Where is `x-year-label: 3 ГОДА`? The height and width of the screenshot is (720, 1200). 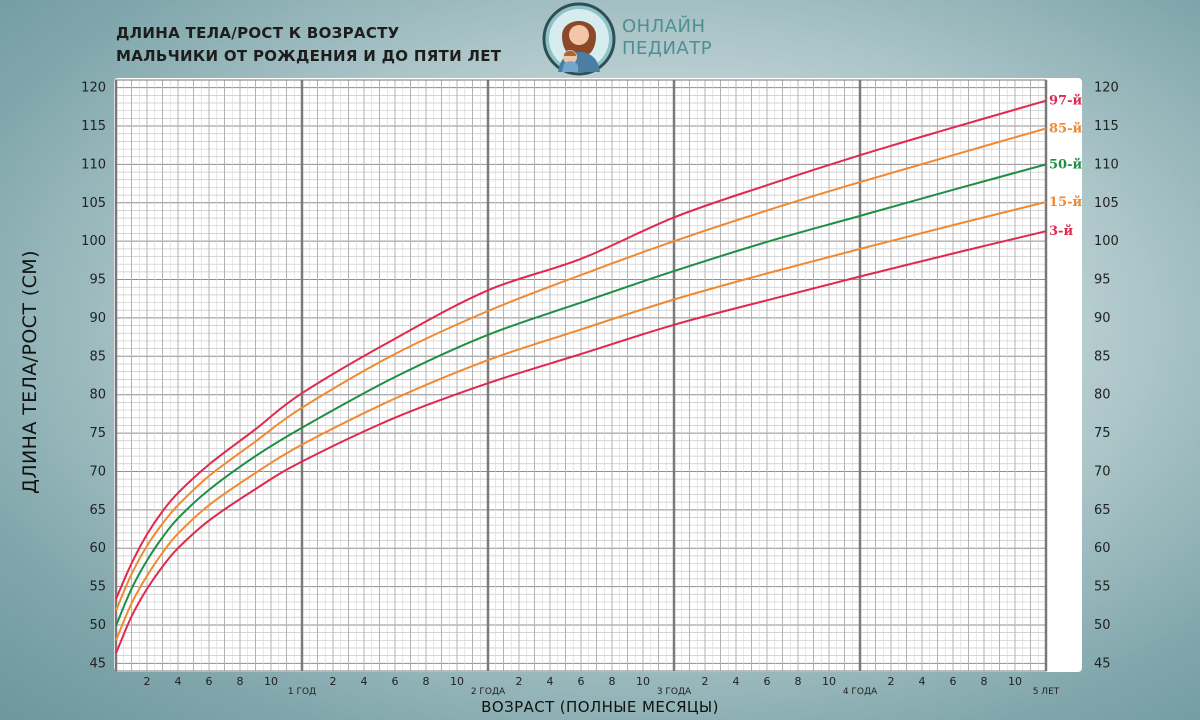 x-year-label: 3 ГОДА is located at coordinates (674, 692).